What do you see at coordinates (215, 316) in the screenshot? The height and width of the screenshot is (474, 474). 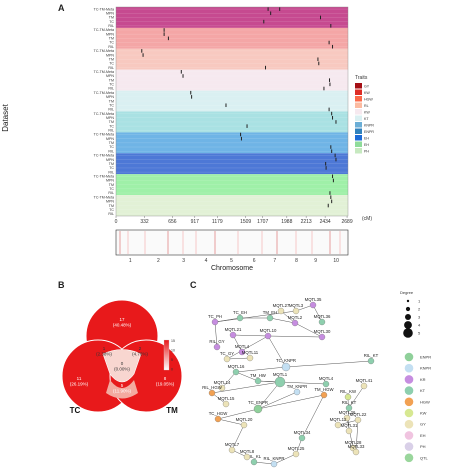 I see `network-node-label: TC_PH` at bounding box center [215, 316].